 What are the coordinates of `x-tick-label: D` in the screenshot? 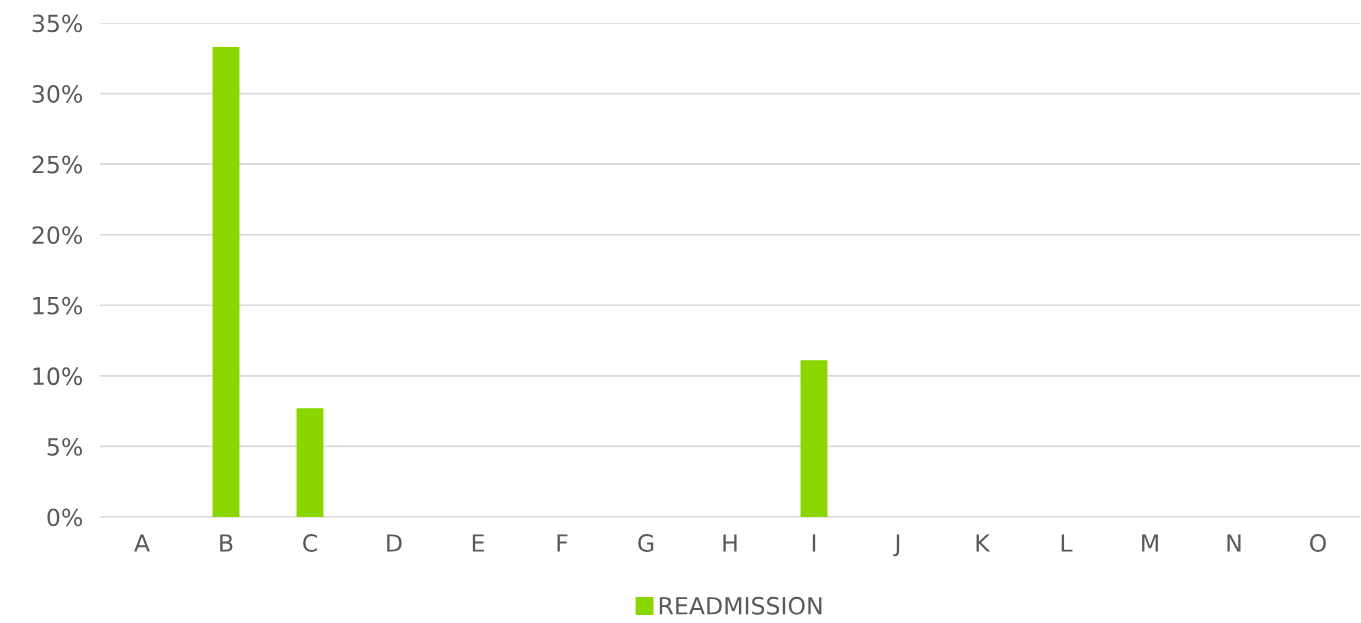 It's located at (394, 543).